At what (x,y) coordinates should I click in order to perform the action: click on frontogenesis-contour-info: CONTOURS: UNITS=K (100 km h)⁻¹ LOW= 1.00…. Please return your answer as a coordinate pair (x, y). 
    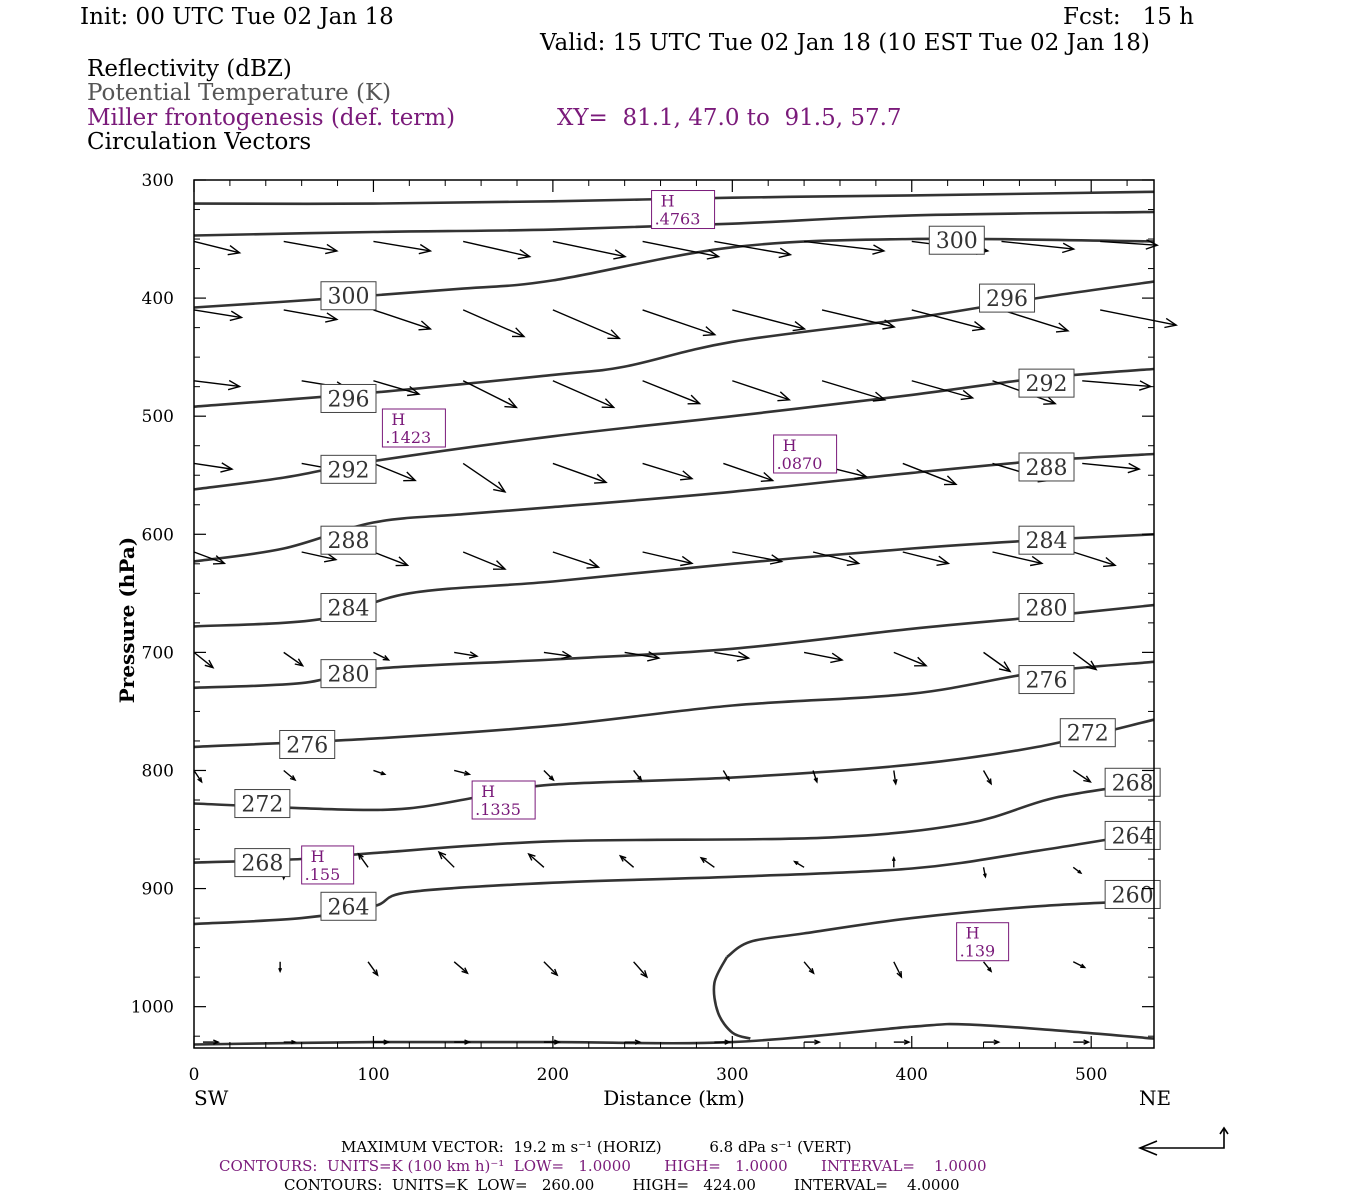
    Looking at the image, I should click on (603, 1166).